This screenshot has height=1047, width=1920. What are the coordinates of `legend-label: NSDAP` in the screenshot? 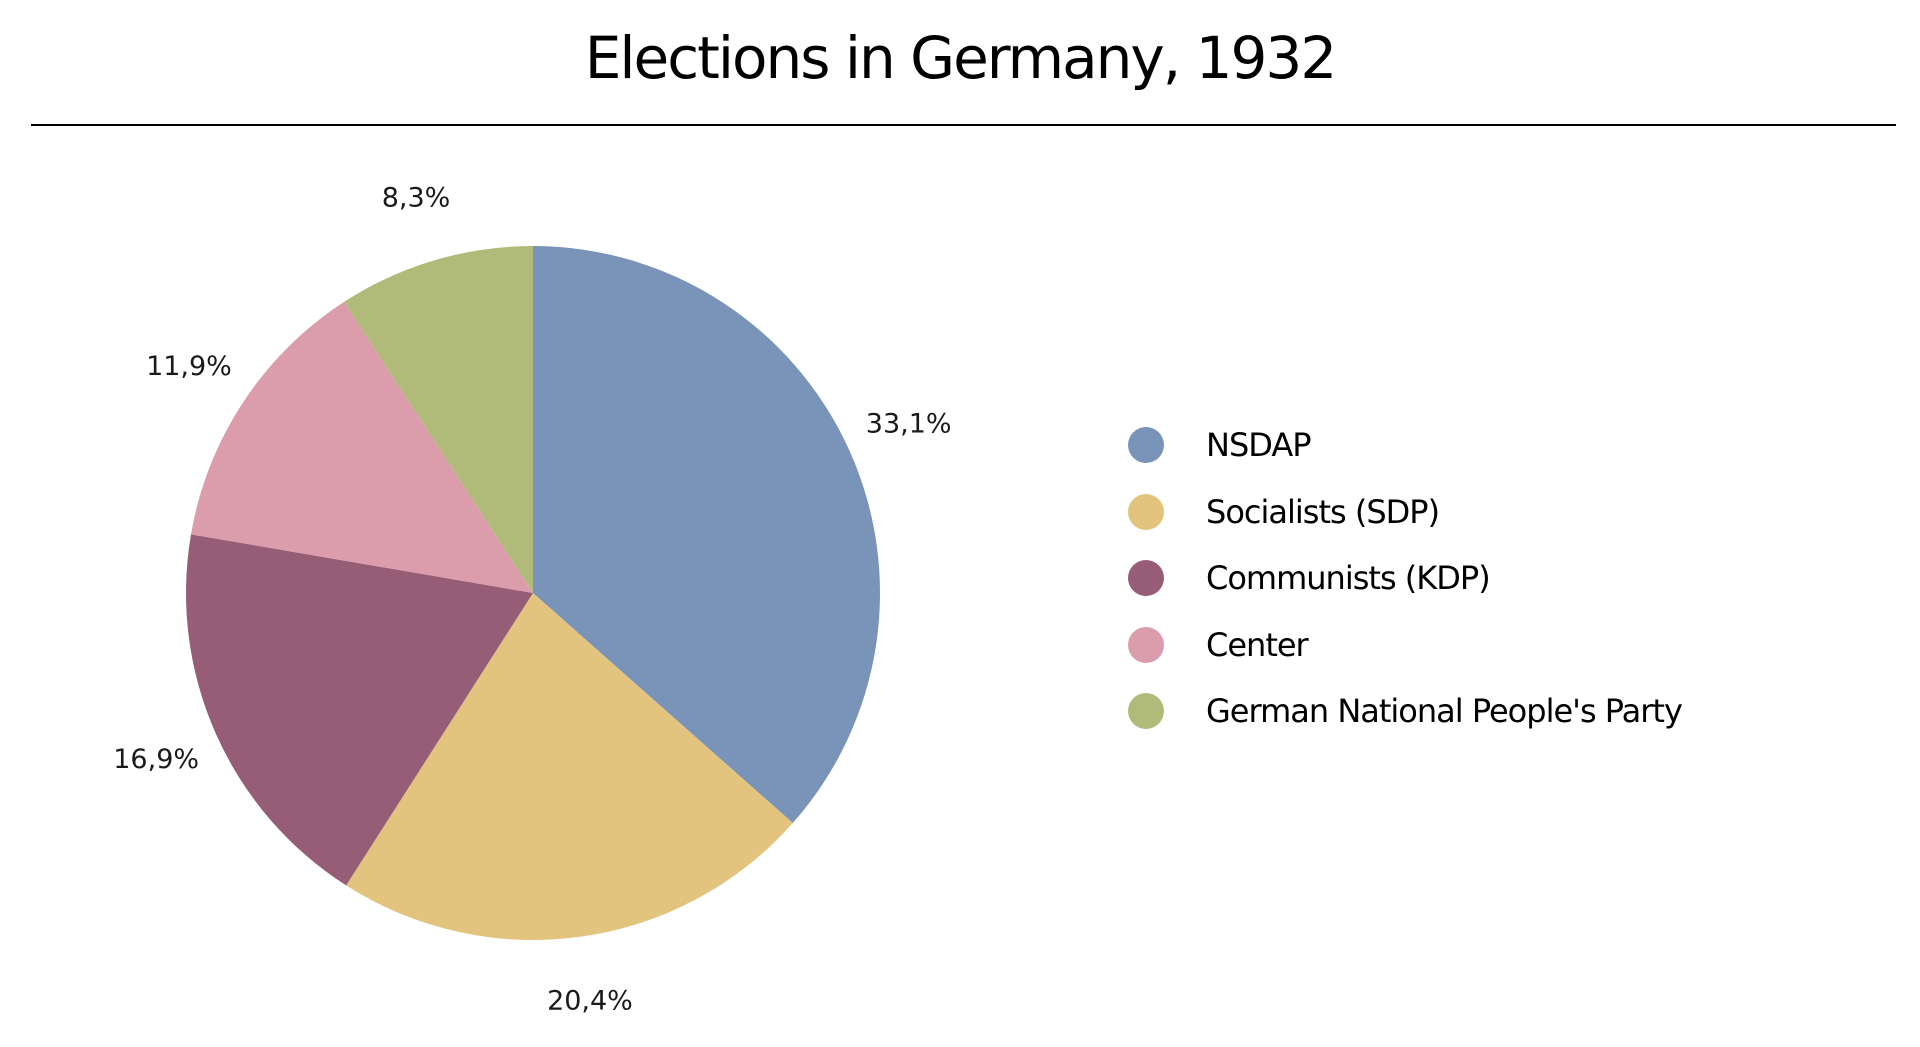 It's located at (1259, 445).